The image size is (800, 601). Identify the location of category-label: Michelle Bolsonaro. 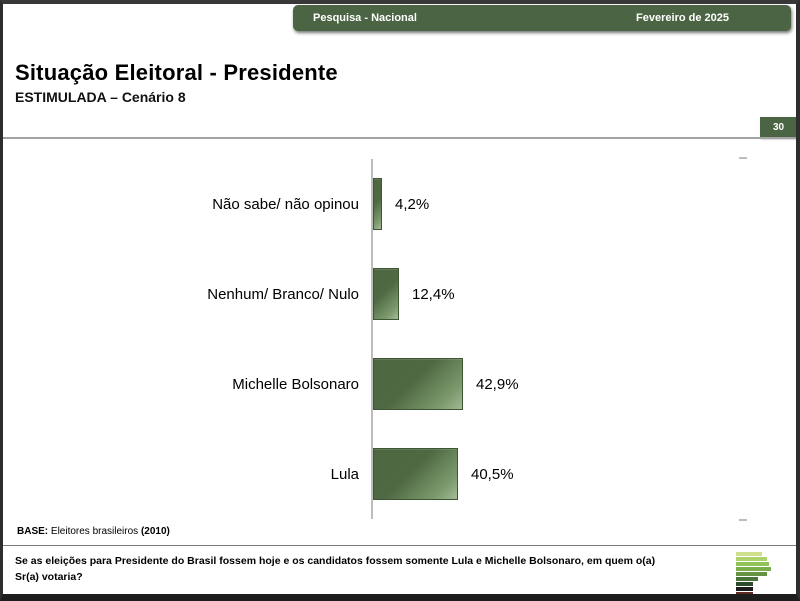
(295, 384).